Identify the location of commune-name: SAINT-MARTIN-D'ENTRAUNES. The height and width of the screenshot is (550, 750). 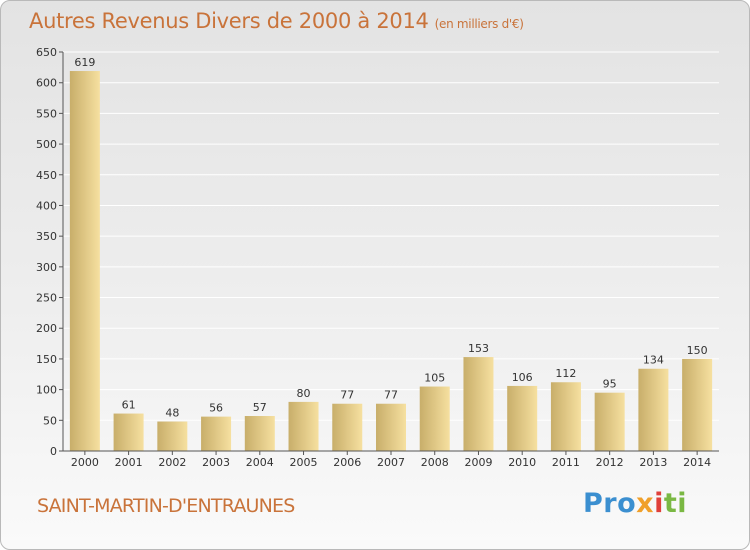
(166, 506).